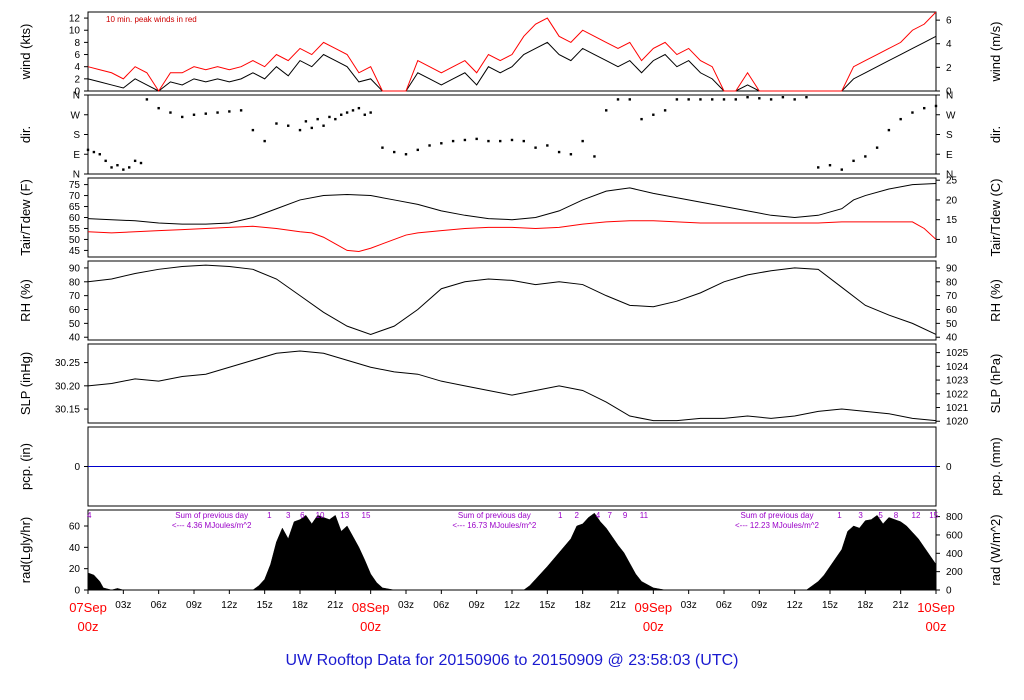  What do you see at coordinates (952, 338) in the screenshot?
I see `y-tick-label-right: 40` at bounding box center [952, 338].